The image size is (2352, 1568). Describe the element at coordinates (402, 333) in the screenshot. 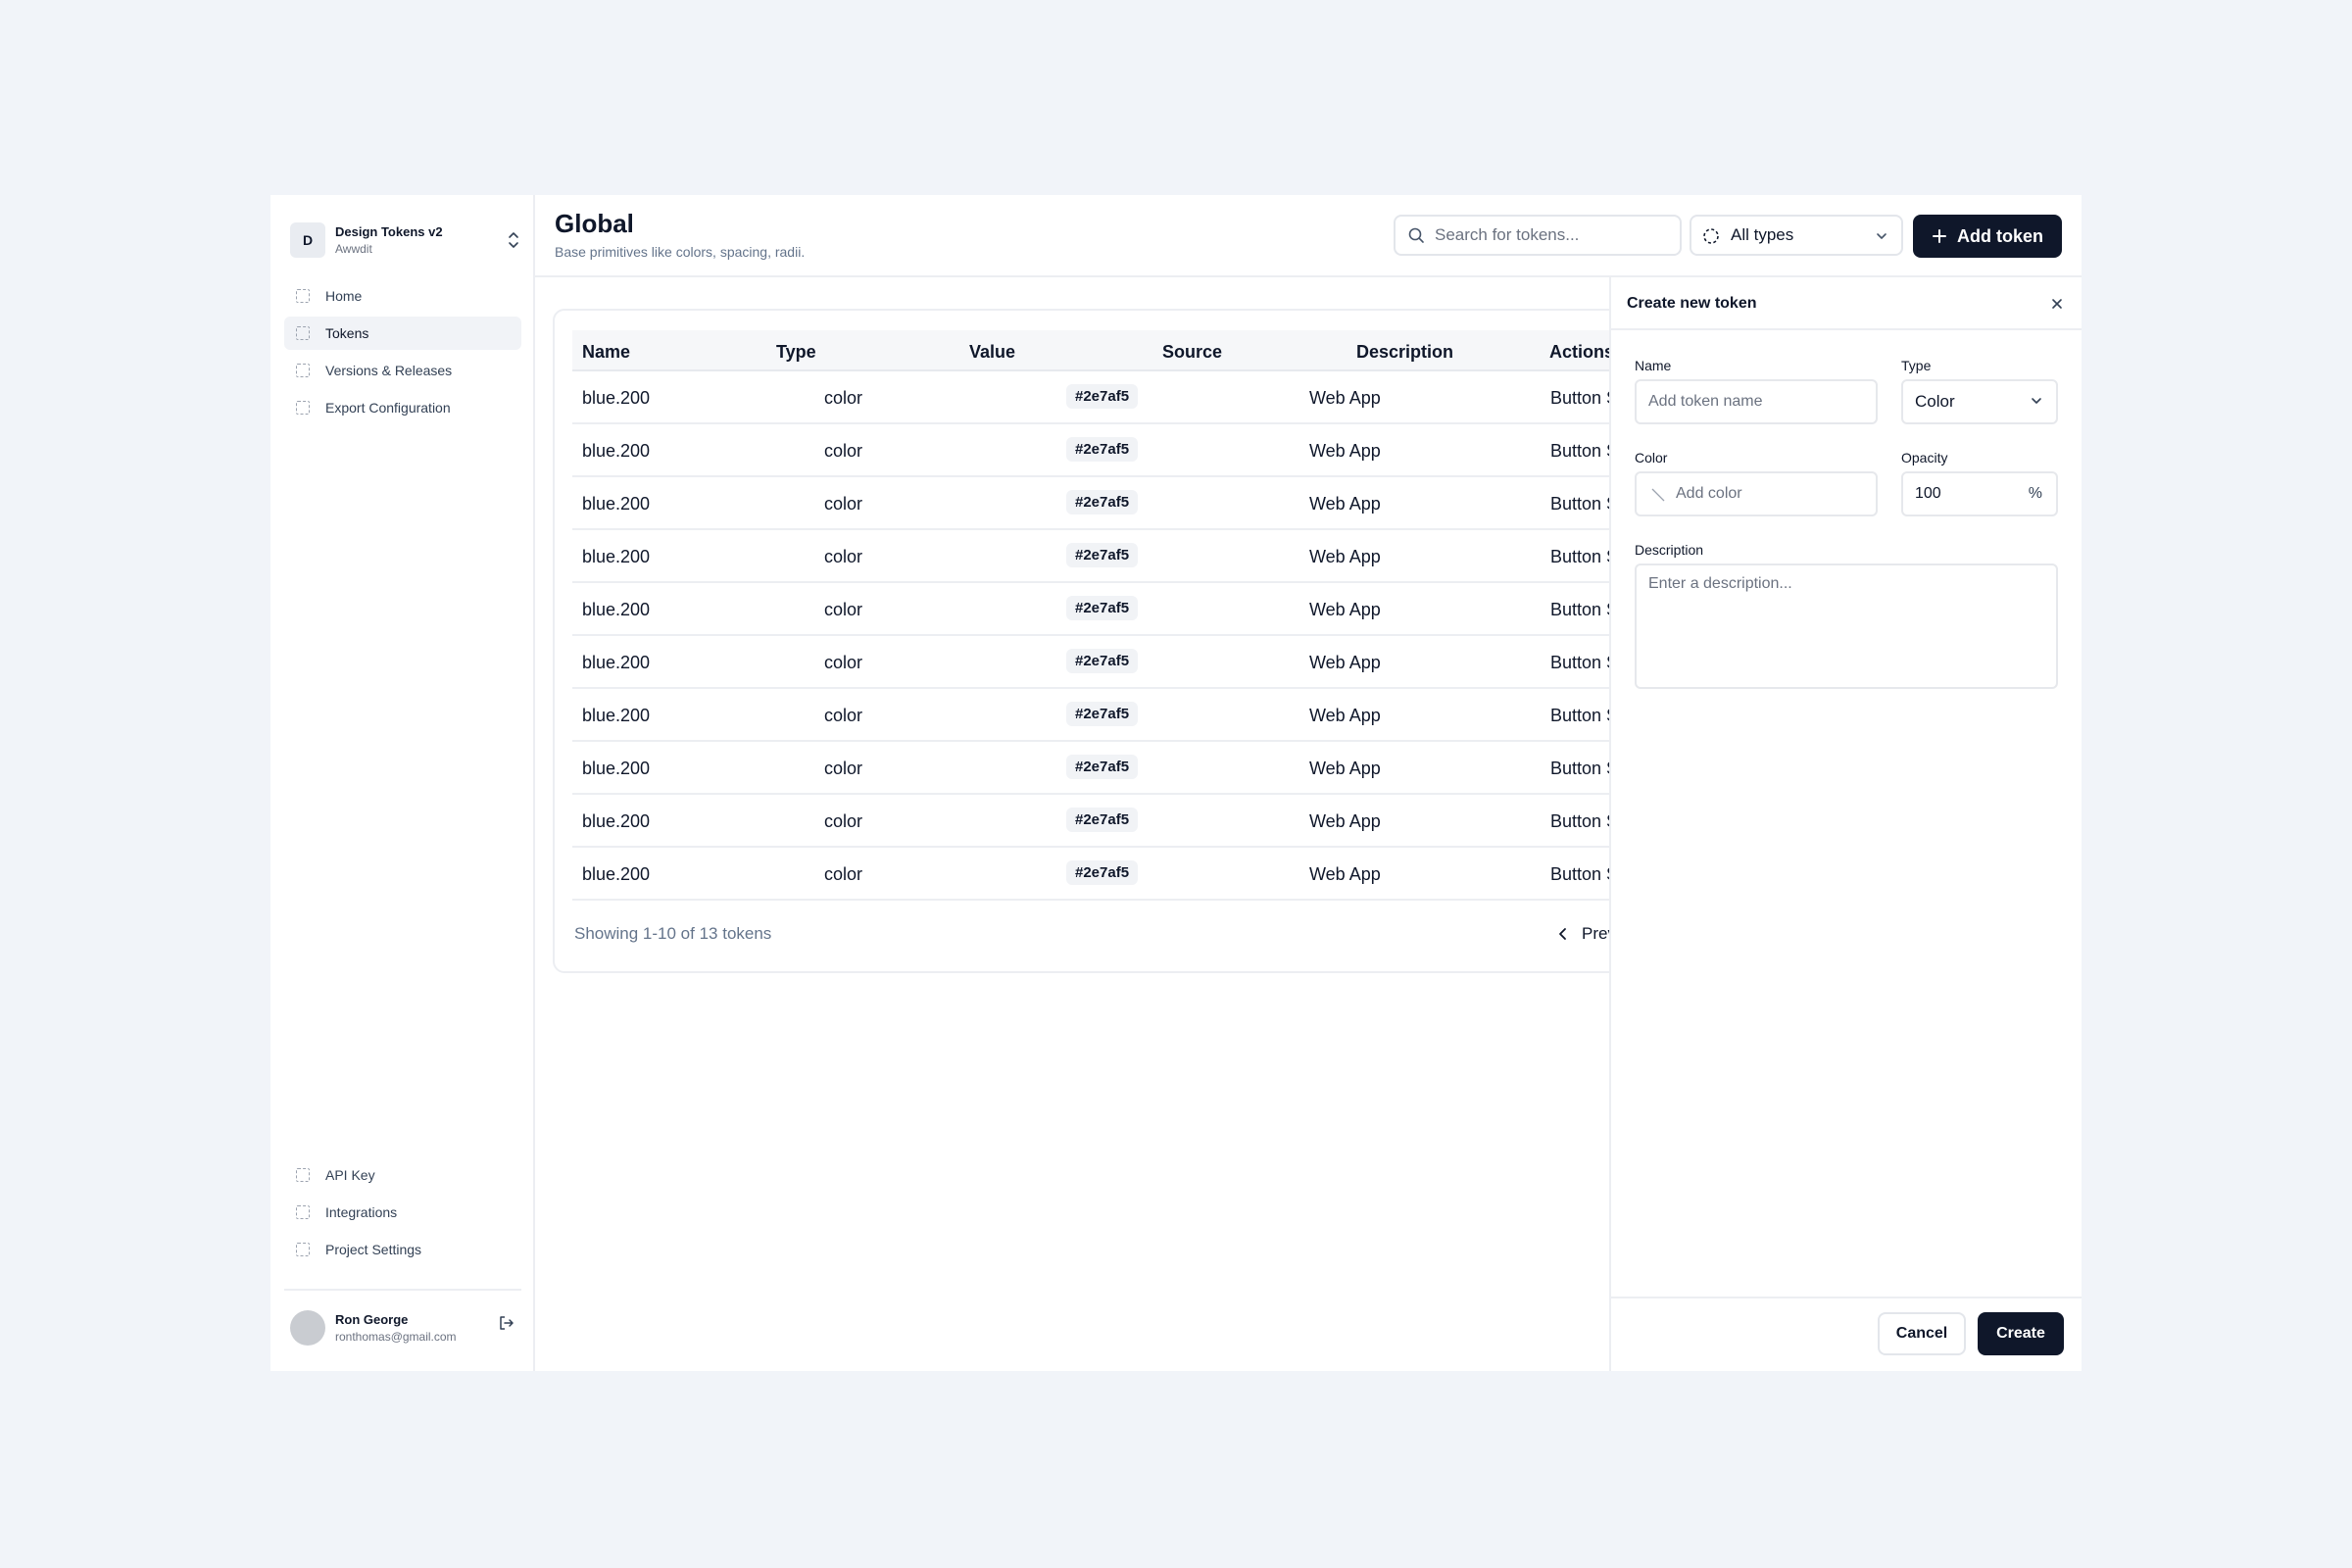

I see `sidebar-item-tokens: Tokens` at that location.